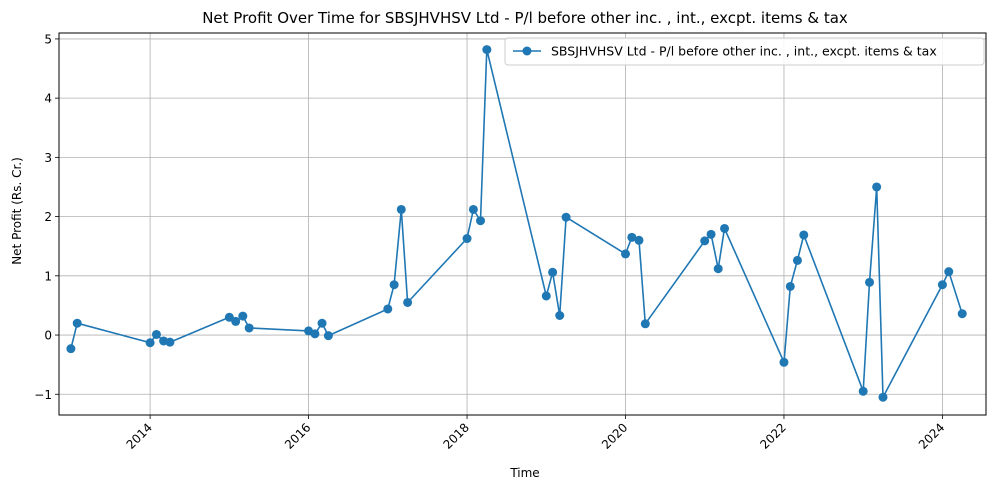 This screenshot has height=491, width=999. Describe the element at coordinates (48, 217) in the screenshot. I see `y-tick-label: 2` at that location.